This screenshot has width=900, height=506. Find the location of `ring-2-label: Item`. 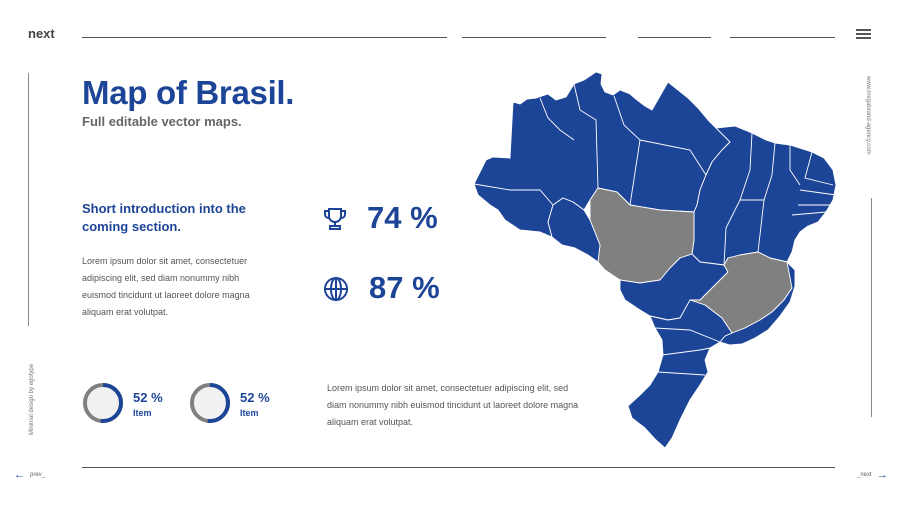

ring-2-label: Item is located at coordinates (249, 413).